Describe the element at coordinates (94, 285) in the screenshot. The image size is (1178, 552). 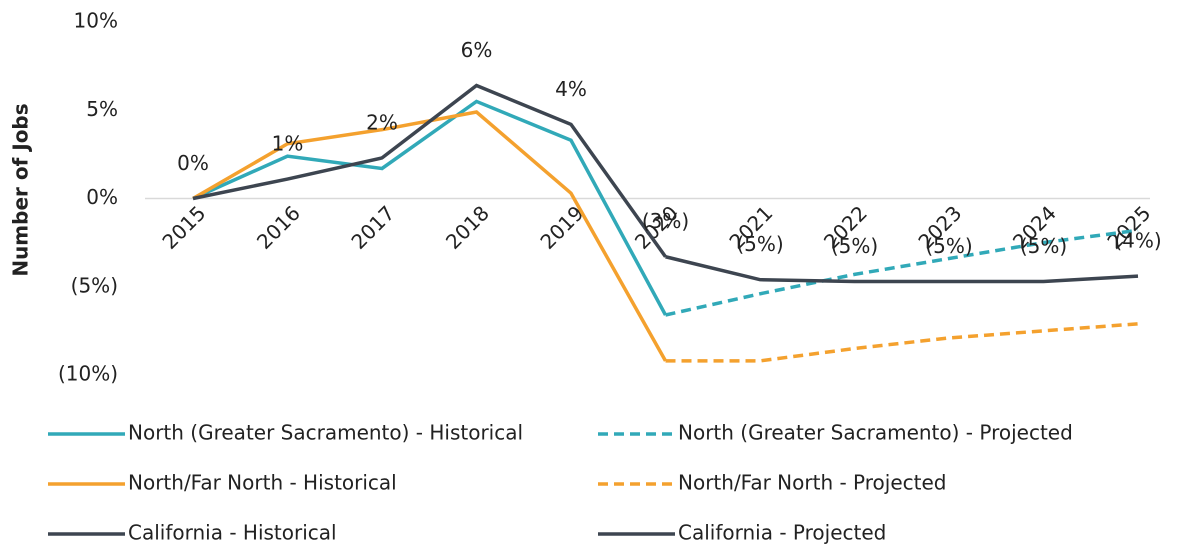
I see `y-tick-label: (5%)` at that location.